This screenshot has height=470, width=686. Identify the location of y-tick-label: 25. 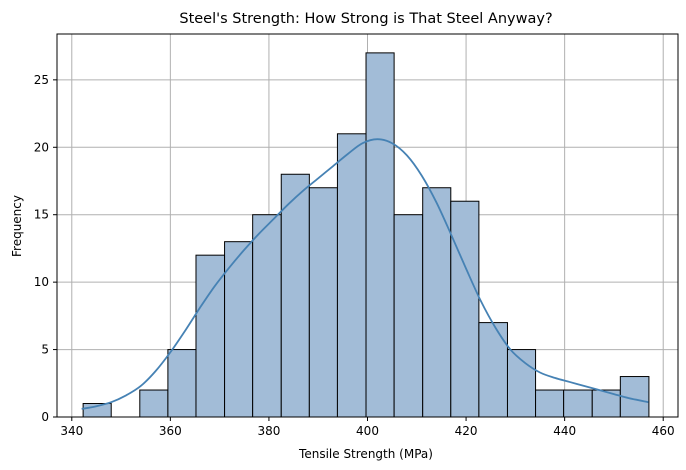
(41, 80).